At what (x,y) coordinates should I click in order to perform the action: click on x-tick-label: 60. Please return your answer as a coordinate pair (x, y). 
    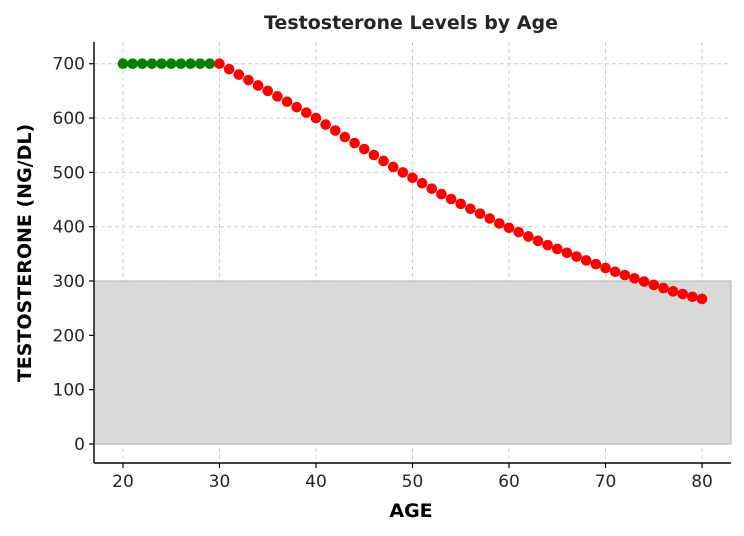
    Looking at the image, I should click on (509, 482).